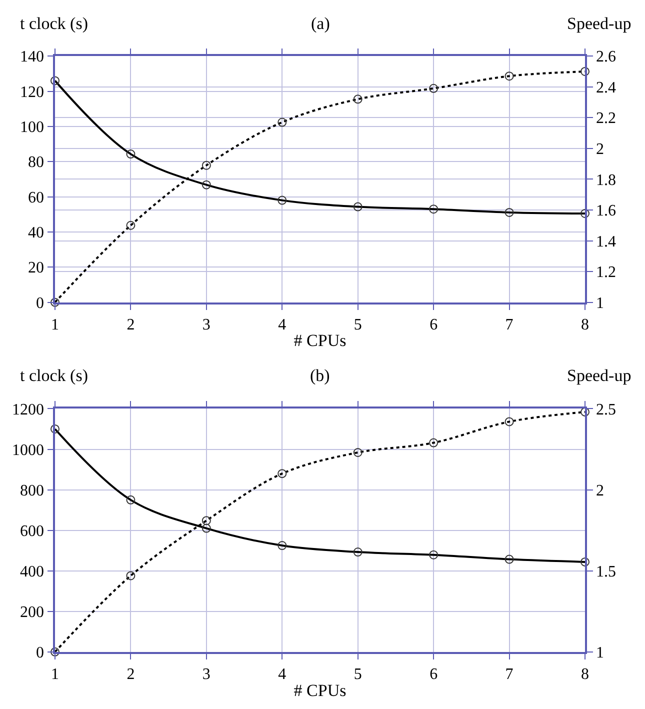 Image resolution: width=645 pixels, height=709 pixels. I want to click on y-tick-label: 20, so click(36, 268).